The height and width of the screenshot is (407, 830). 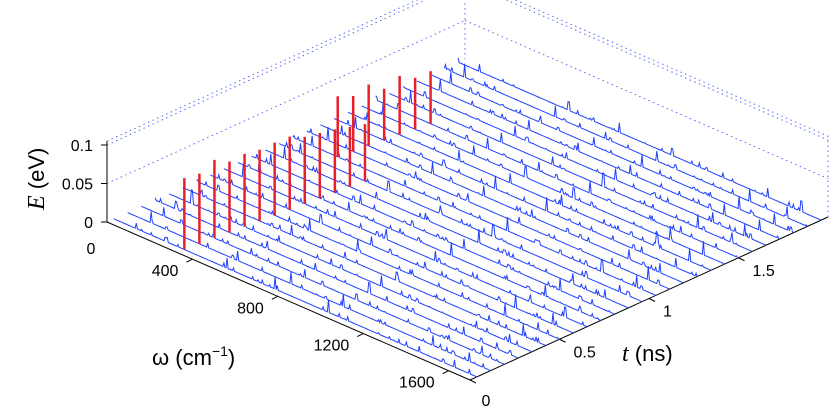 I want to click on z-tick-label: 0.1, so click(x=82, y=146).